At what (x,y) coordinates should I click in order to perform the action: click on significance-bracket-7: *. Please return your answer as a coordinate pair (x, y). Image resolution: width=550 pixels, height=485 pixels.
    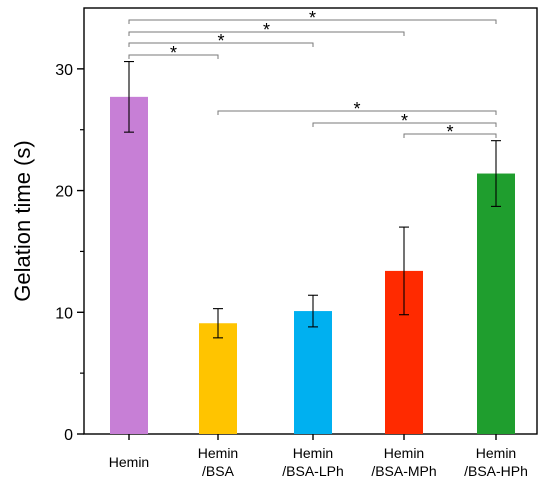
    Looking at the image, I should click on (450, 132).